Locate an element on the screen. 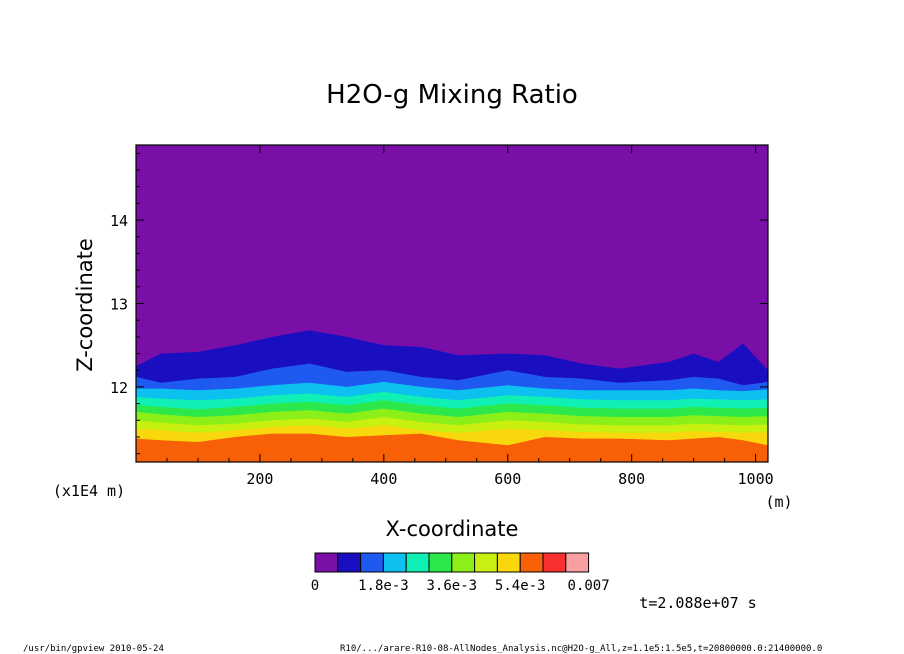  x-tick-label: 200 is located at coordinates (259, 479).